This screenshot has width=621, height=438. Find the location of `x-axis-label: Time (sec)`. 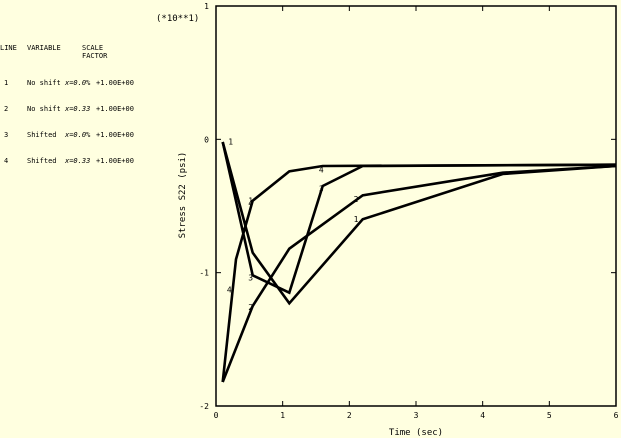

x-axis-label: Time (sec) is located at coordinates (416, 433).